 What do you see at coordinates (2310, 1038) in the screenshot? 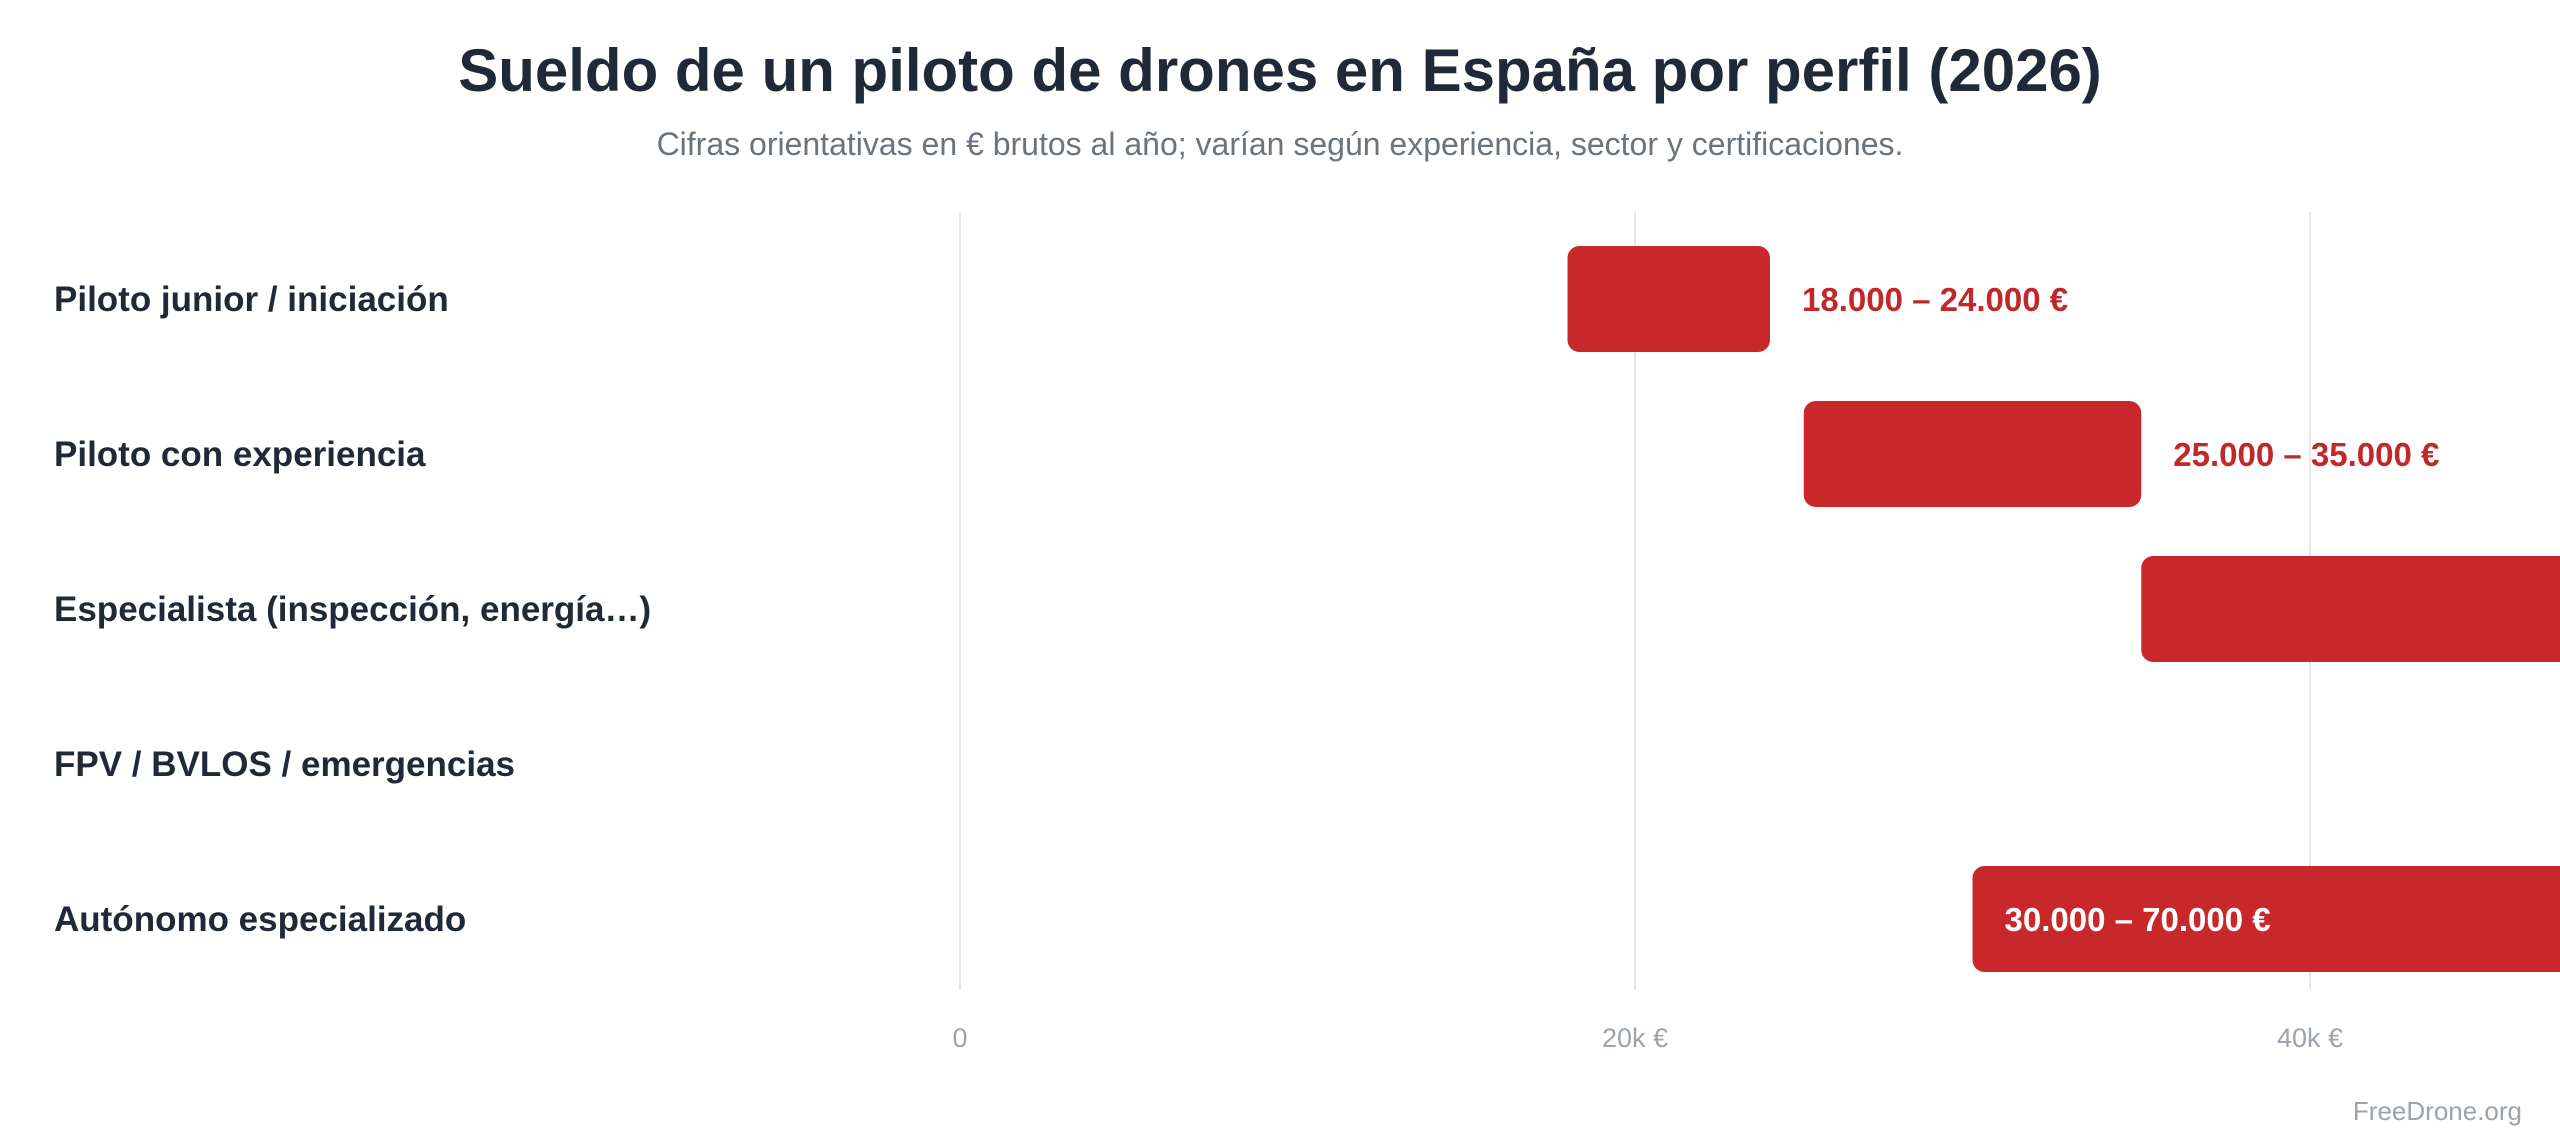
I see `x-tick-label: 40k €` at bounding box center [2310, 1038].